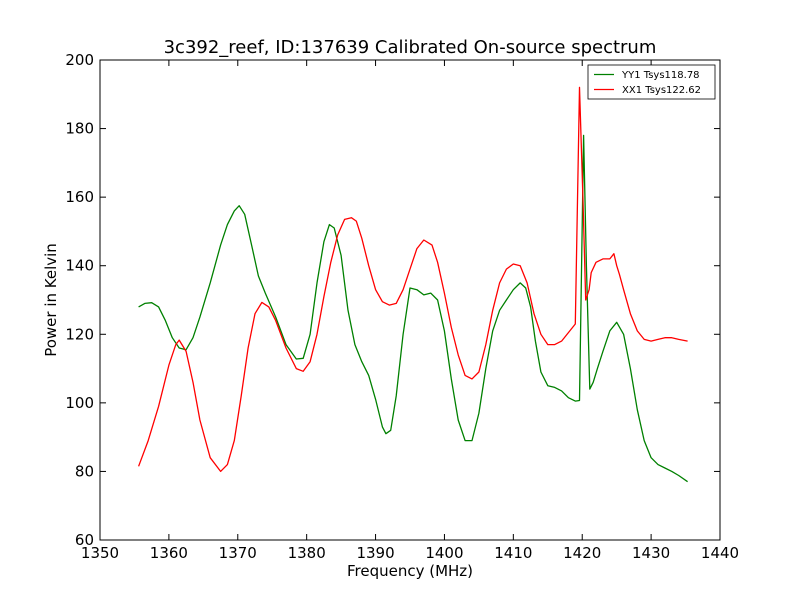 This screenshot has height=600, width=800. What do you see at coordinates (79, 60) in the screenshot?
I see `y-tick-label: 200` at bounding box center [79, 60].